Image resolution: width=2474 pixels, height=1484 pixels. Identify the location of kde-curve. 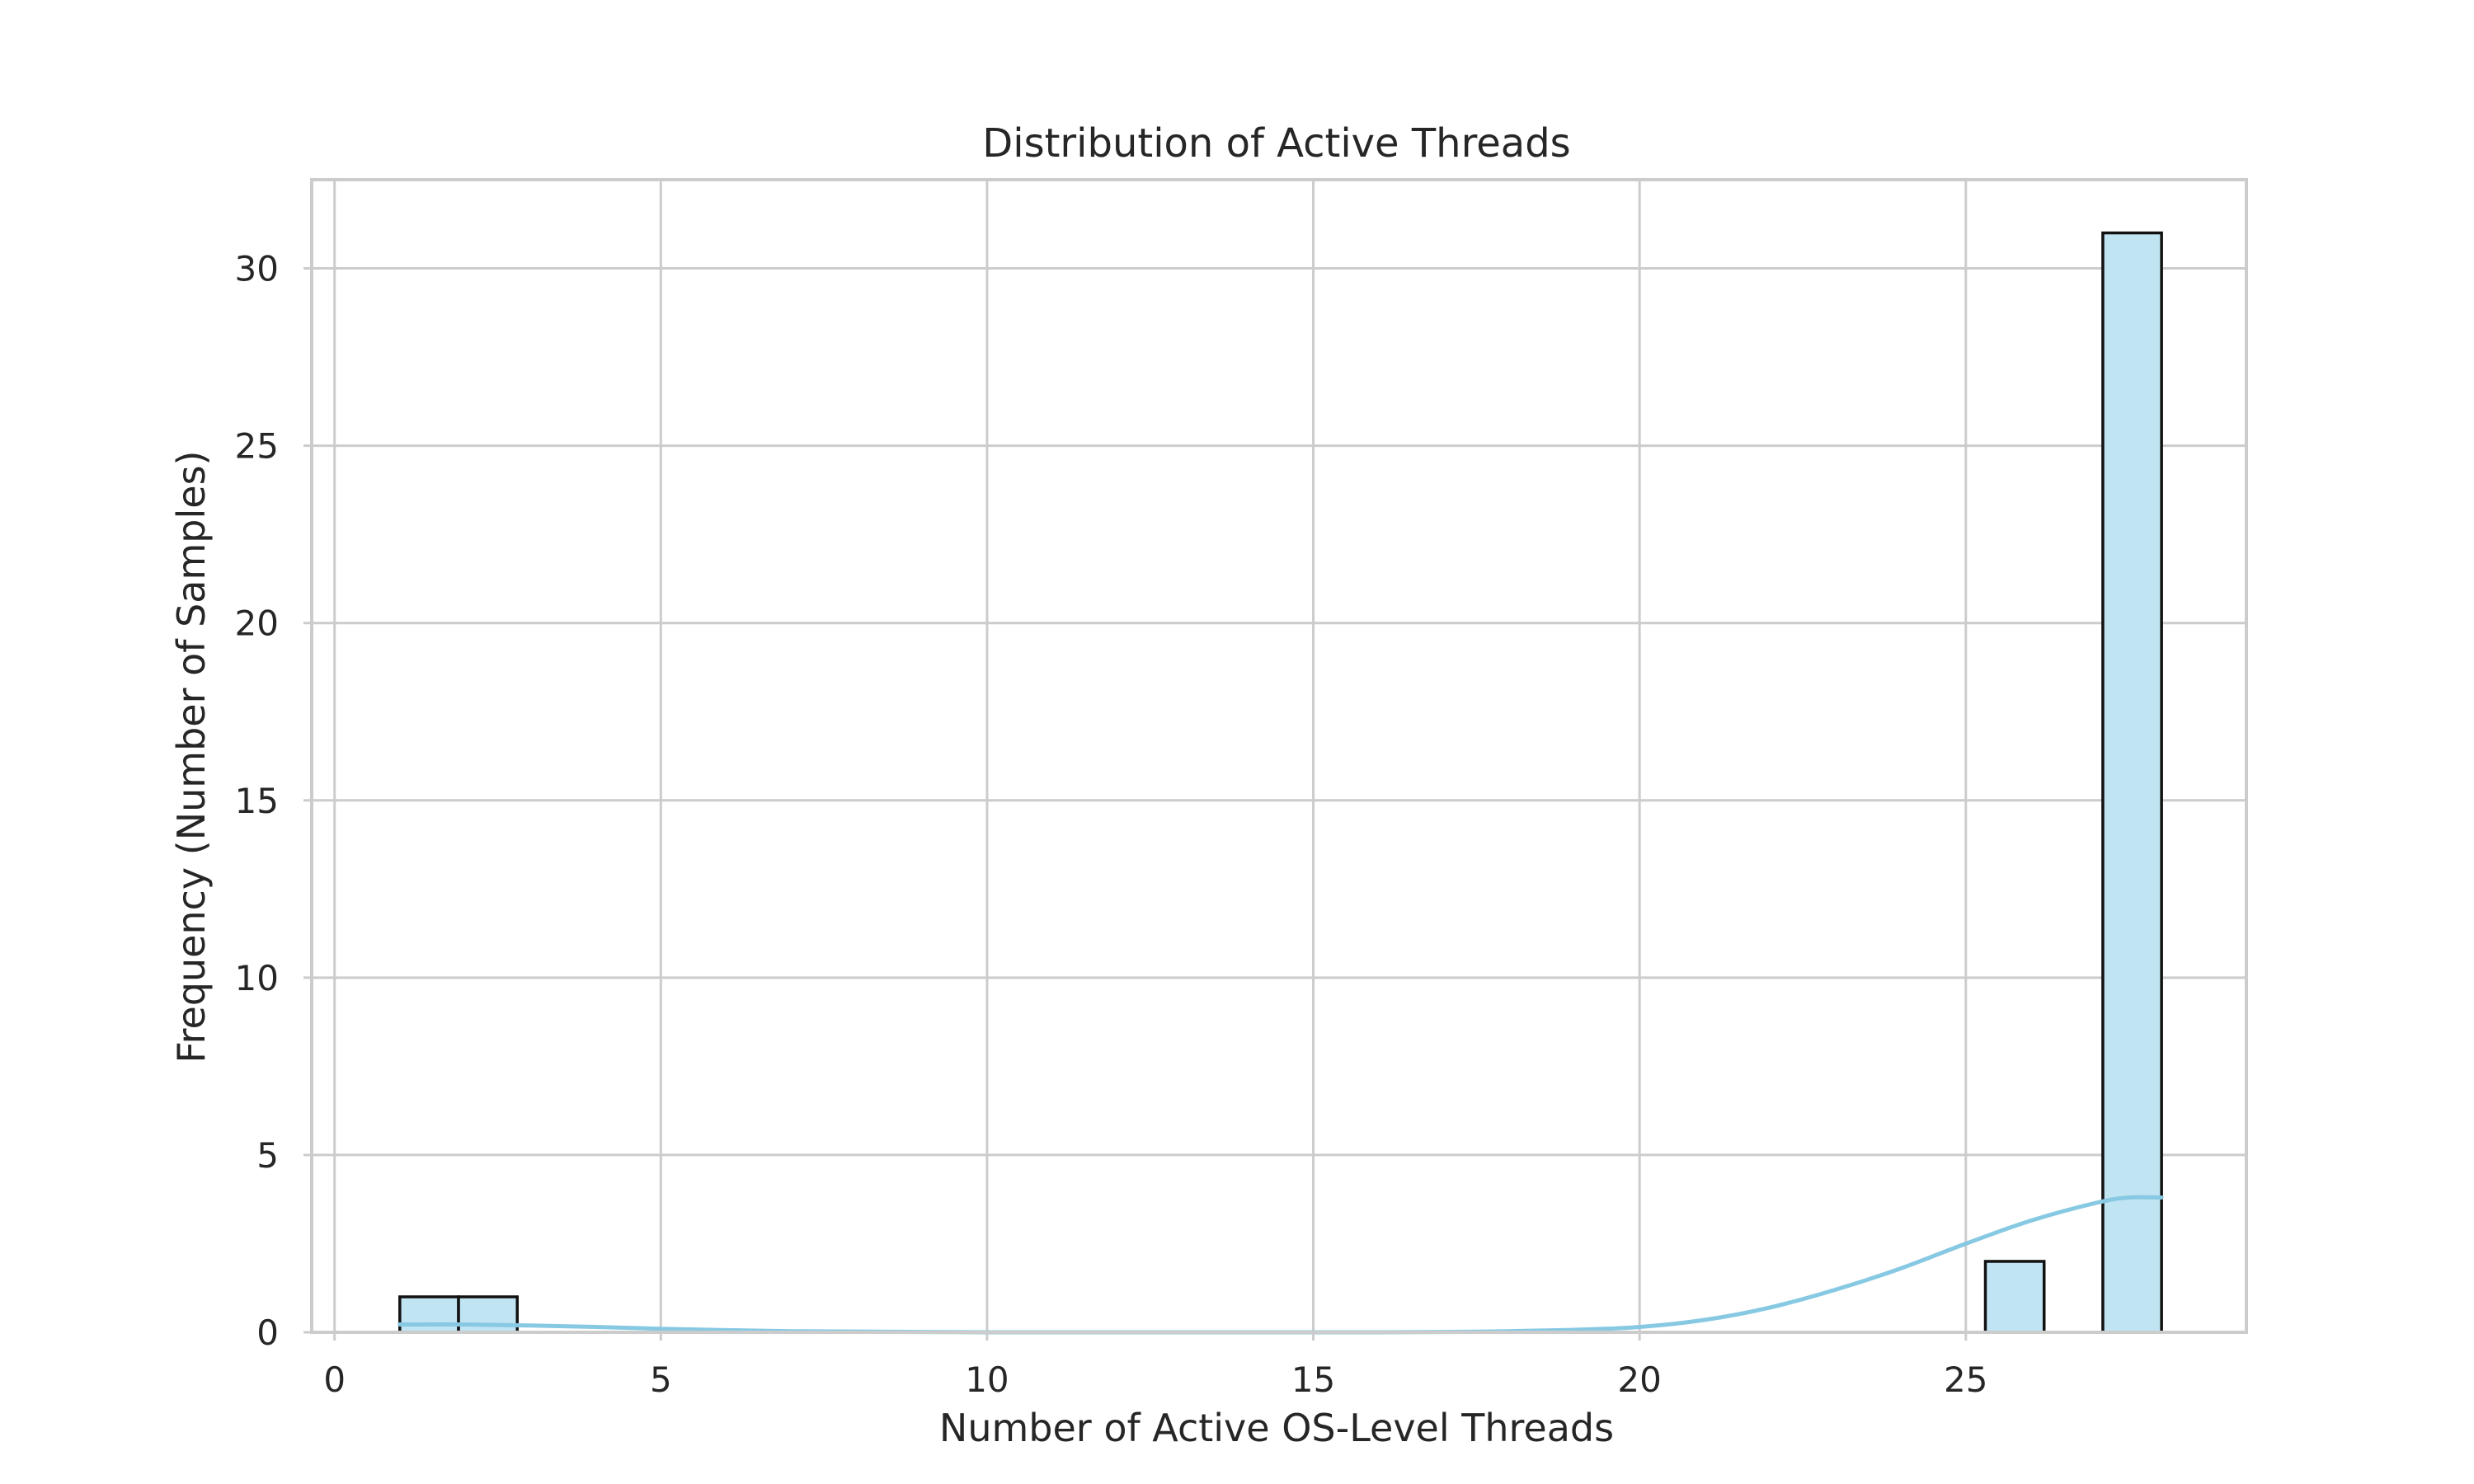
(1280, 1265).